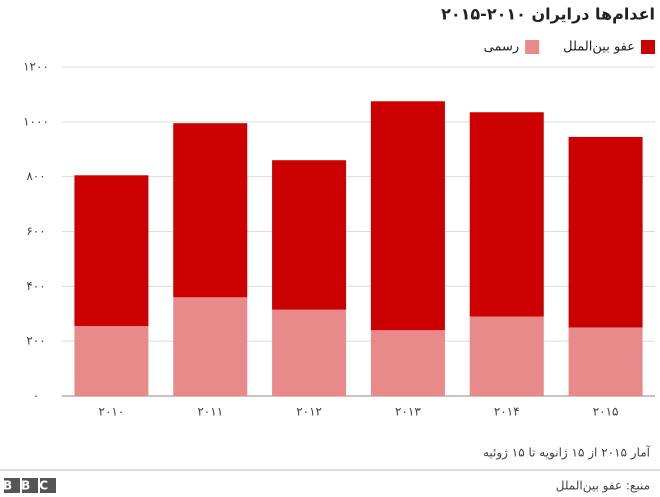  I want to click on y-tick-label: ۶۰۰, so click(35, 231).